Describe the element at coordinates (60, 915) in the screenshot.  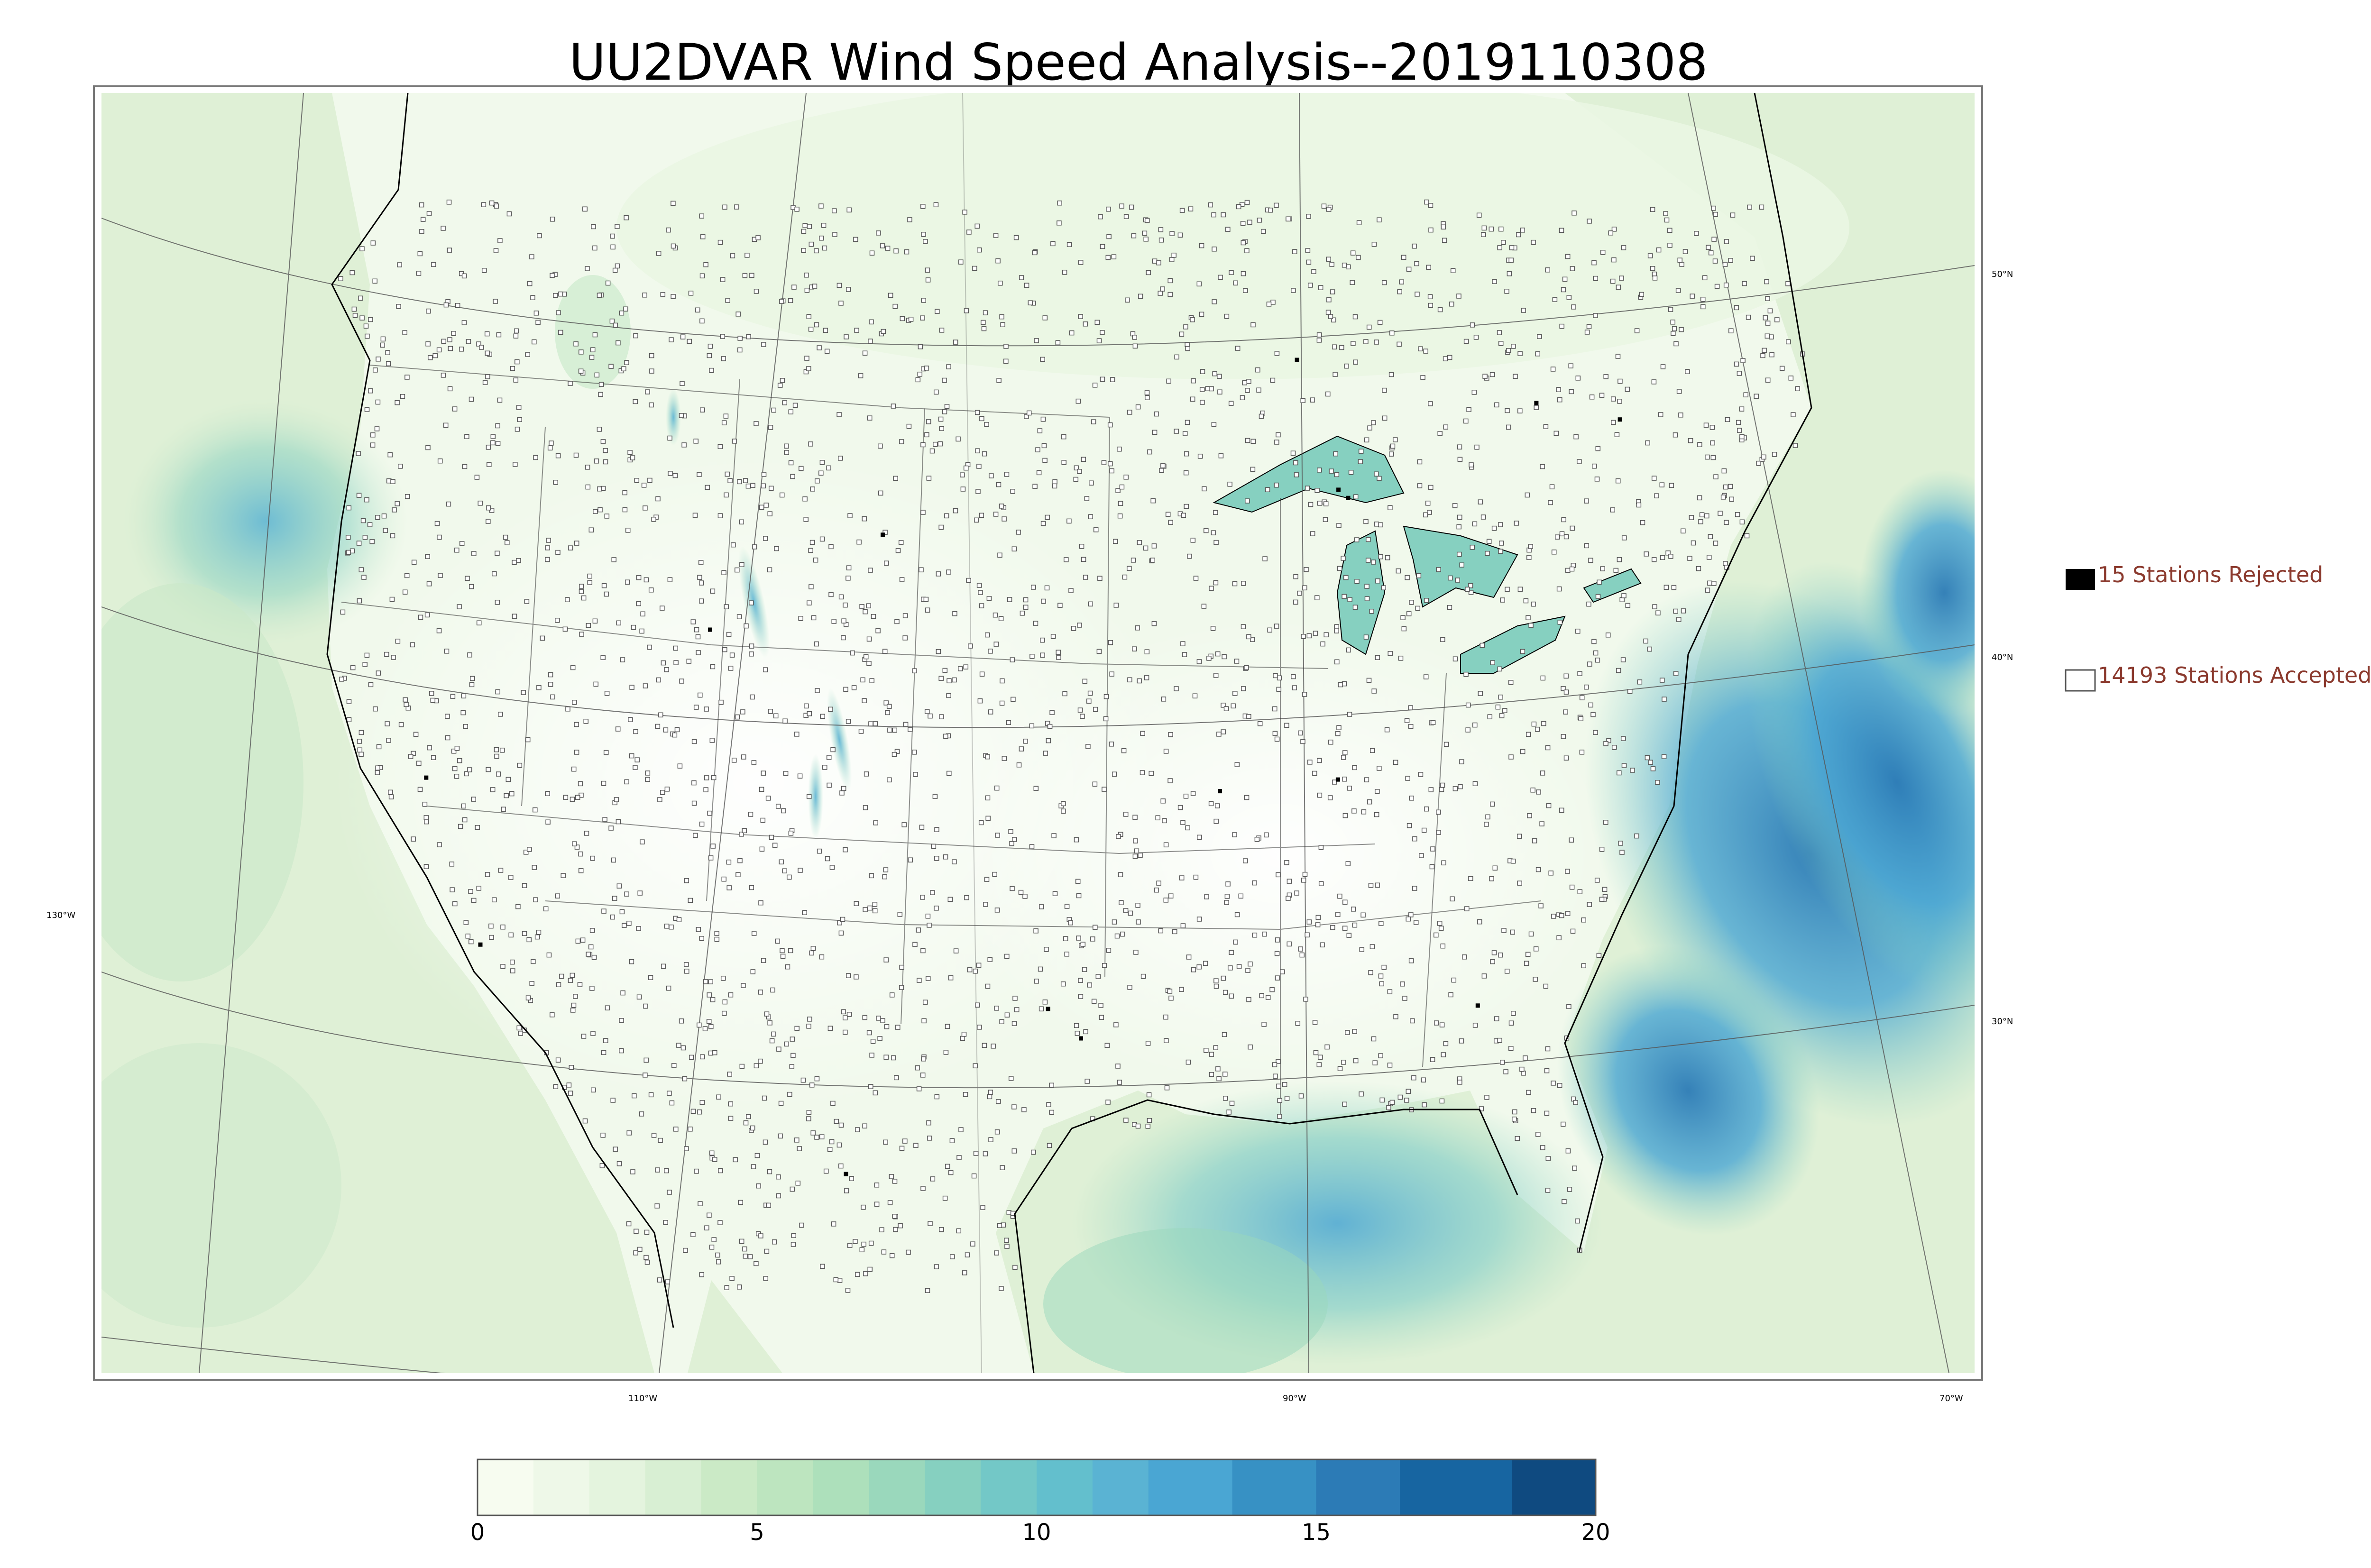
I see `lon-label-130w: 130°W` at that location.